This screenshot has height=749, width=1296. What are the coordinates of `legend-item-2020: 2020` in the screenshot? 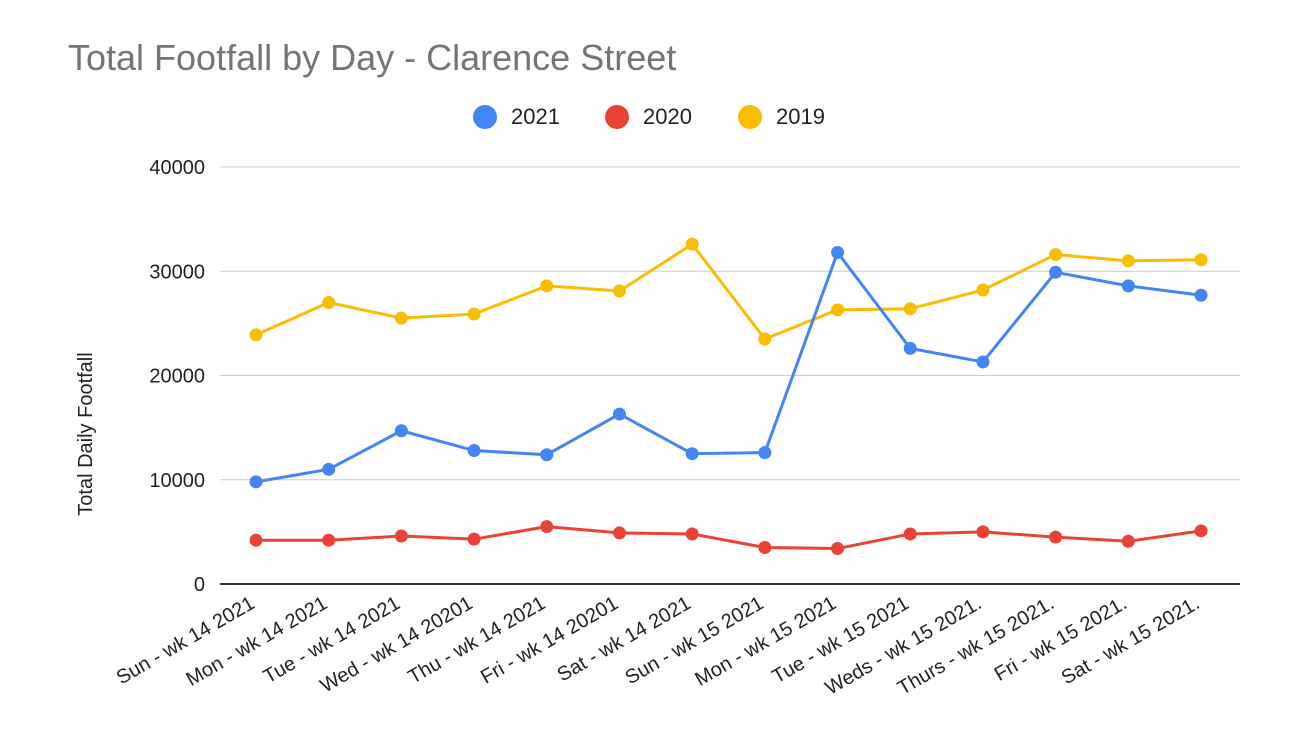 It's located at (648, 116).